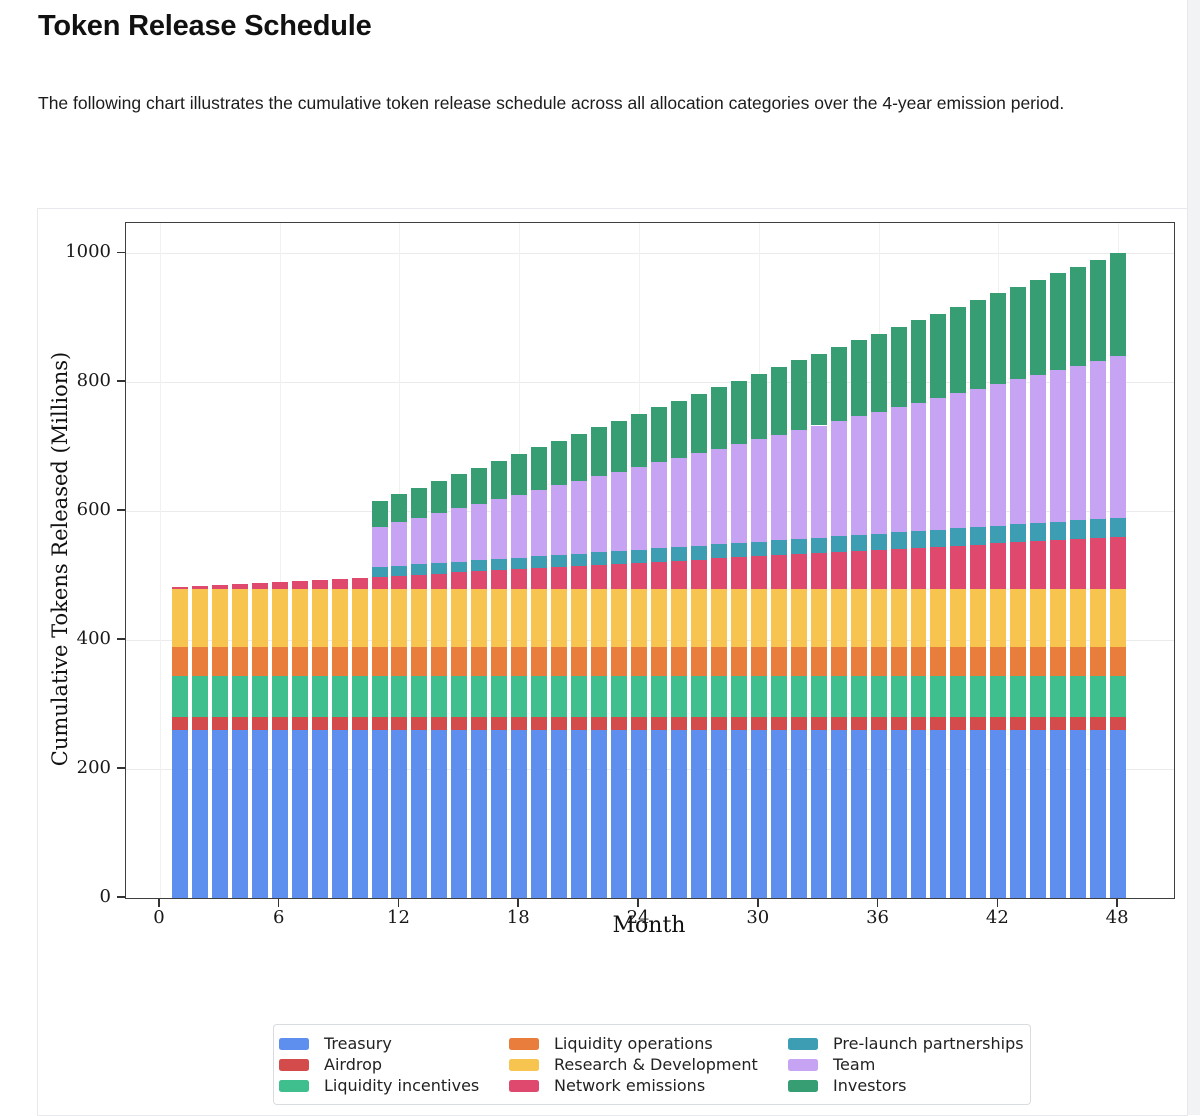 This screenshot has height=1116, width=1200. What do you see at coordinates (1117, 917) in the screenshot?
I see `x-tick-label-48: 48` at bounding box center [1117, 917].